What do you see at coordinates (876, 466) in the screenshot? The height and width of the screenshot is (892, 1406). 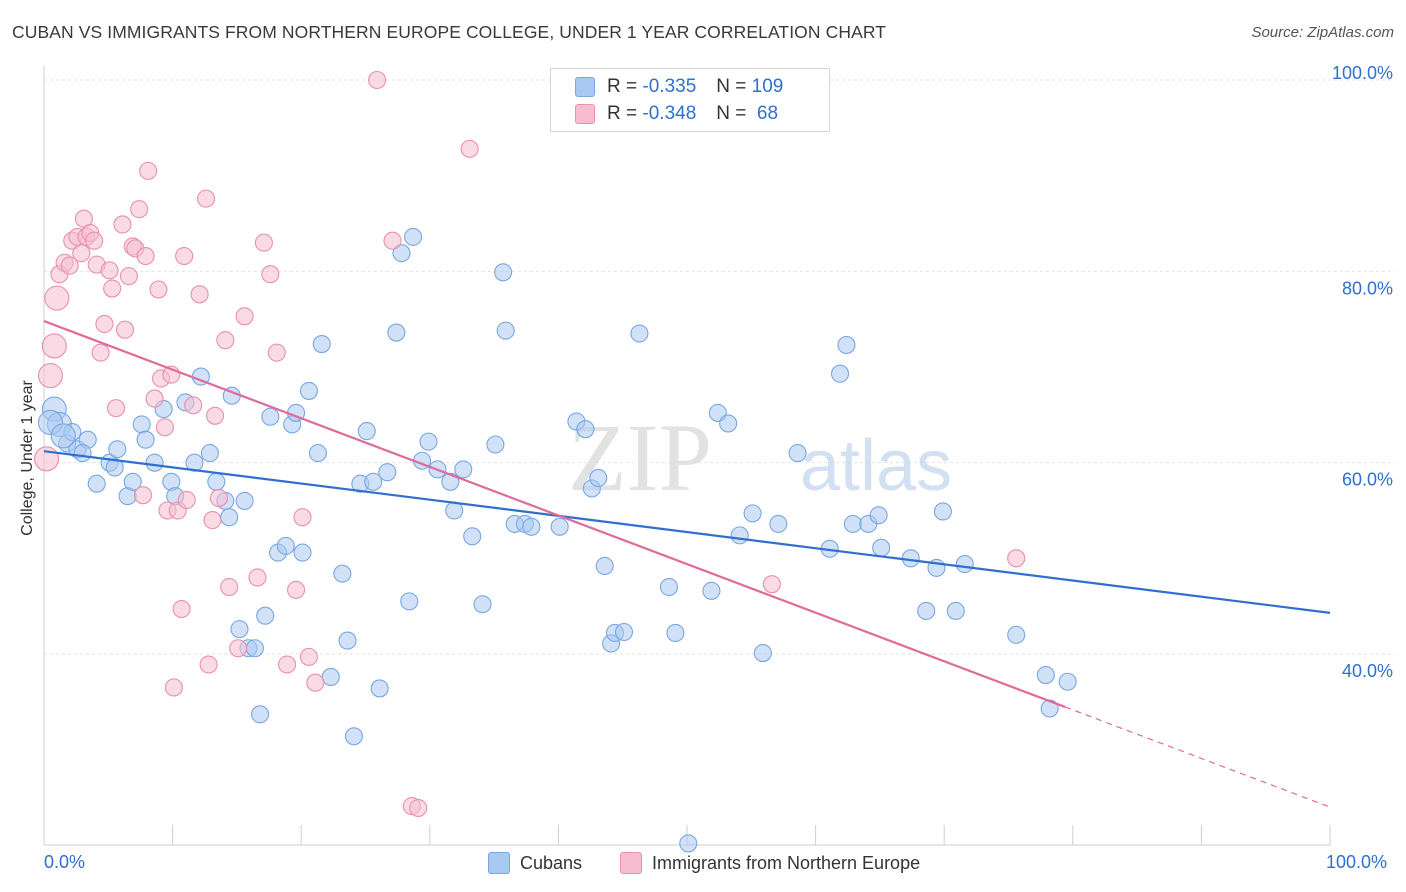 I see `watermark-suffix: atlas` at bounding box center [876, 466].